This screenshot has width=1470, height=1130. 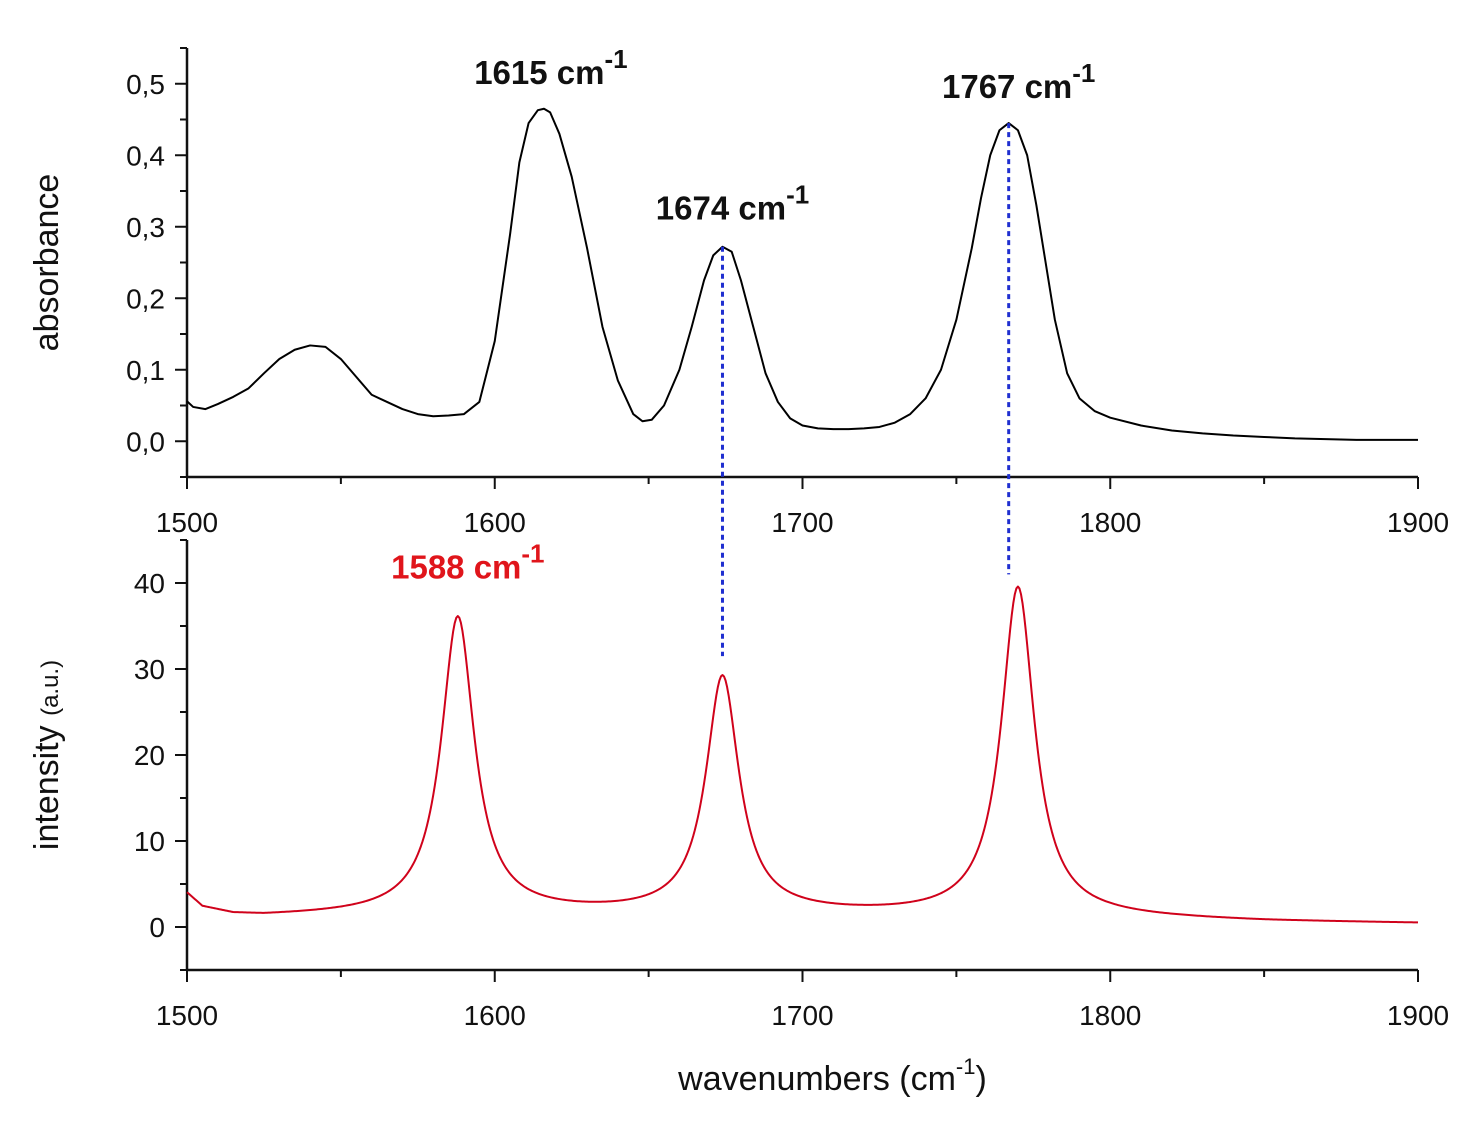 I want to click on ir-x-tick-label: 1500, so click(x=187, y=522).